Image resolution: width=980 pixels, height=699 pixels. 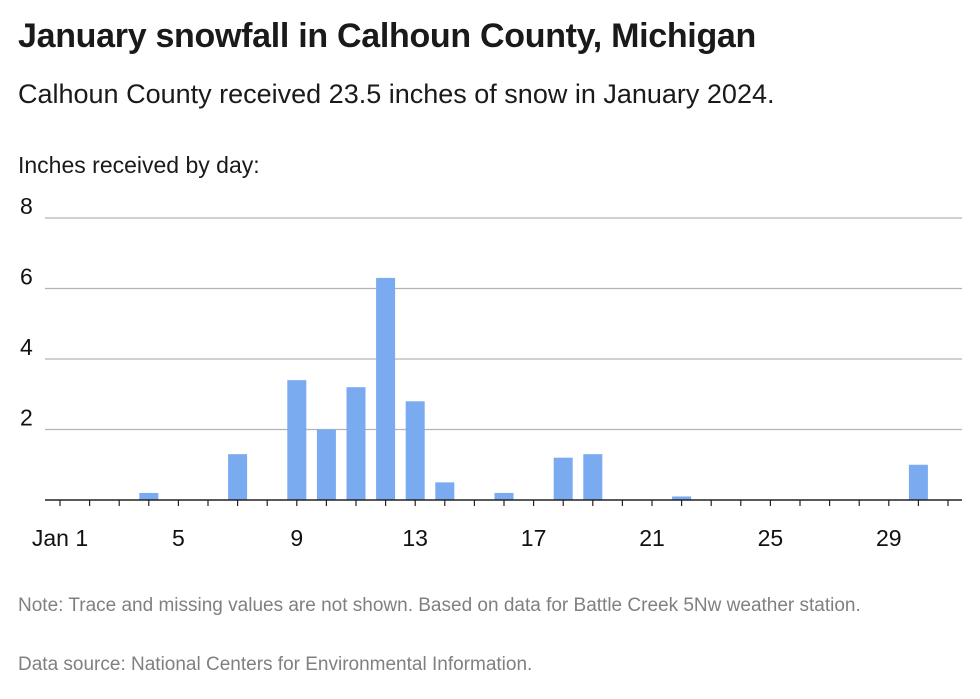 What do you see at coordinates (889, 538) in the screenshot?
I see `x-tick-label: 29` at bounding box center [889, 538].